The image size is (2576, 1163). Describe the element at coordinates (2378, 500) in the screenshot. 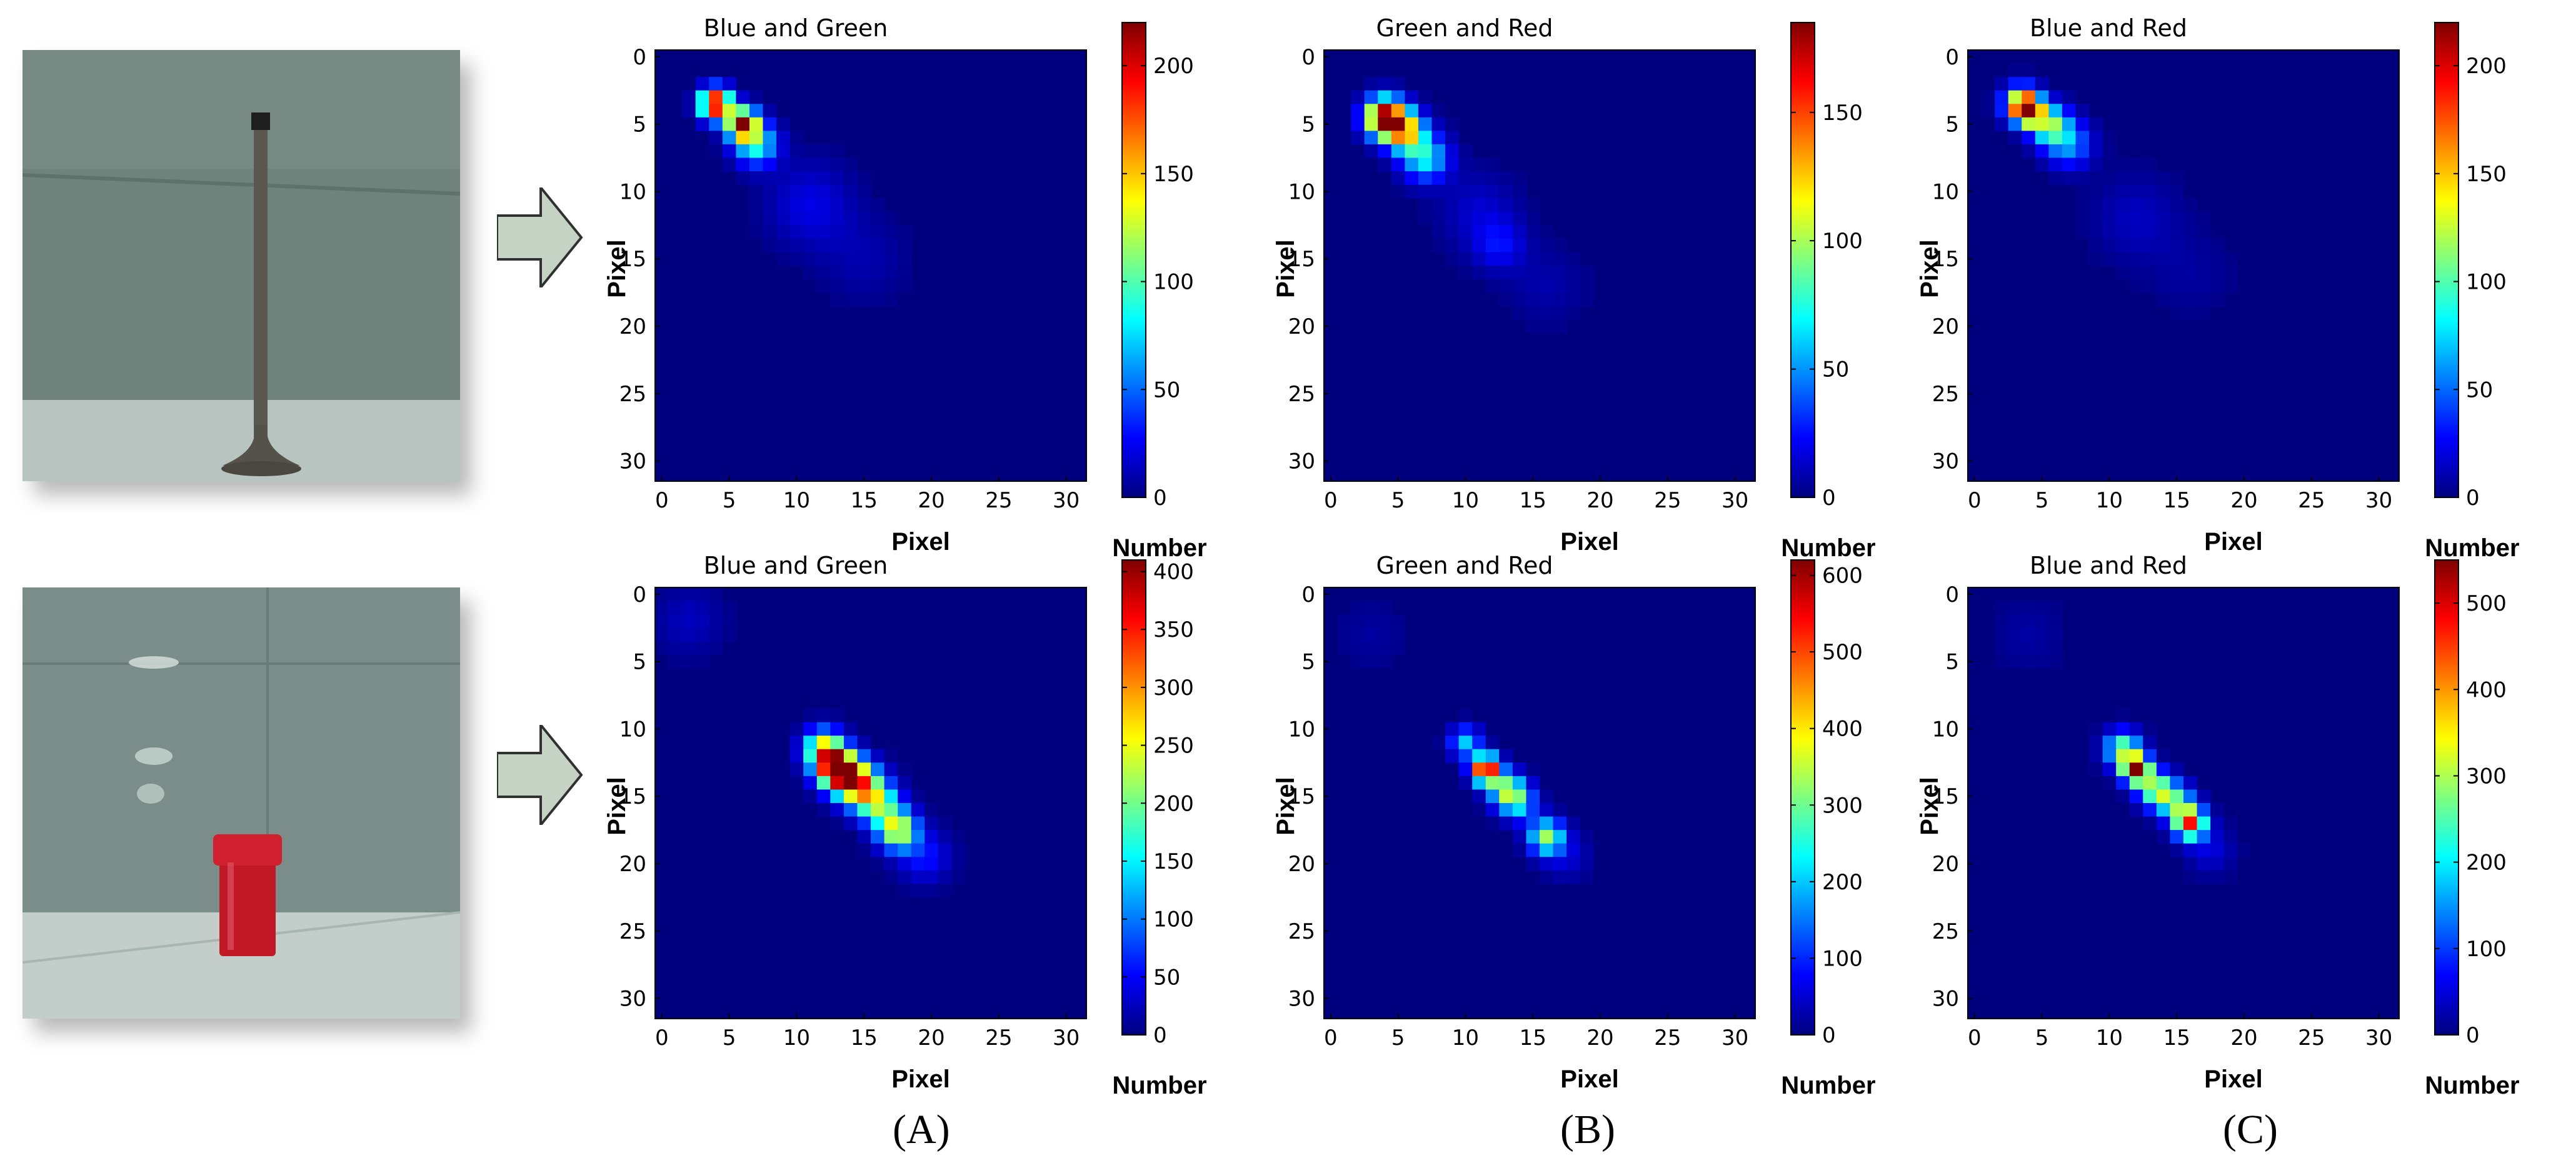

I see `x-tick-label: 30` at that location.